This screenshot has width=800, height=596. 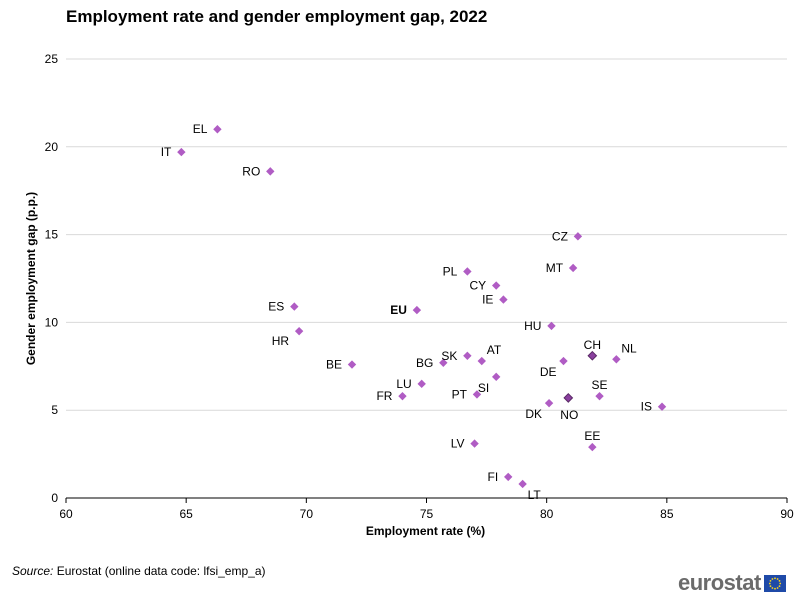 What do you see at coordinates (551, 326) in the screenshot?
I see `data-point-hu` at bounding box center [551, 326].